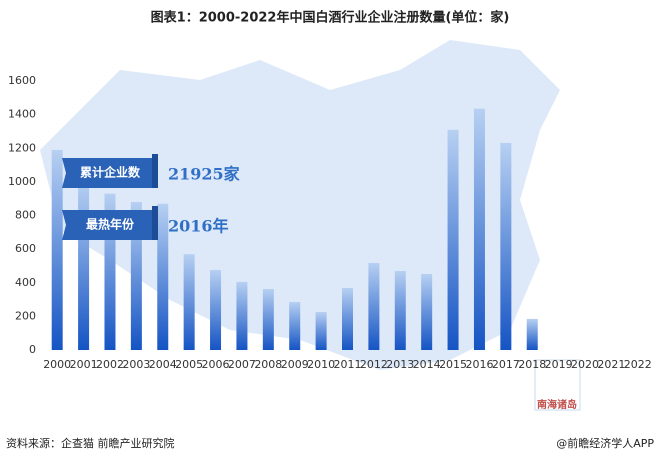 This screenshot has width=660, height=463. Describe the element at coordinates (605, 443) in the screenshot. I see `credit: @前瞻经济学人APP` at that location.